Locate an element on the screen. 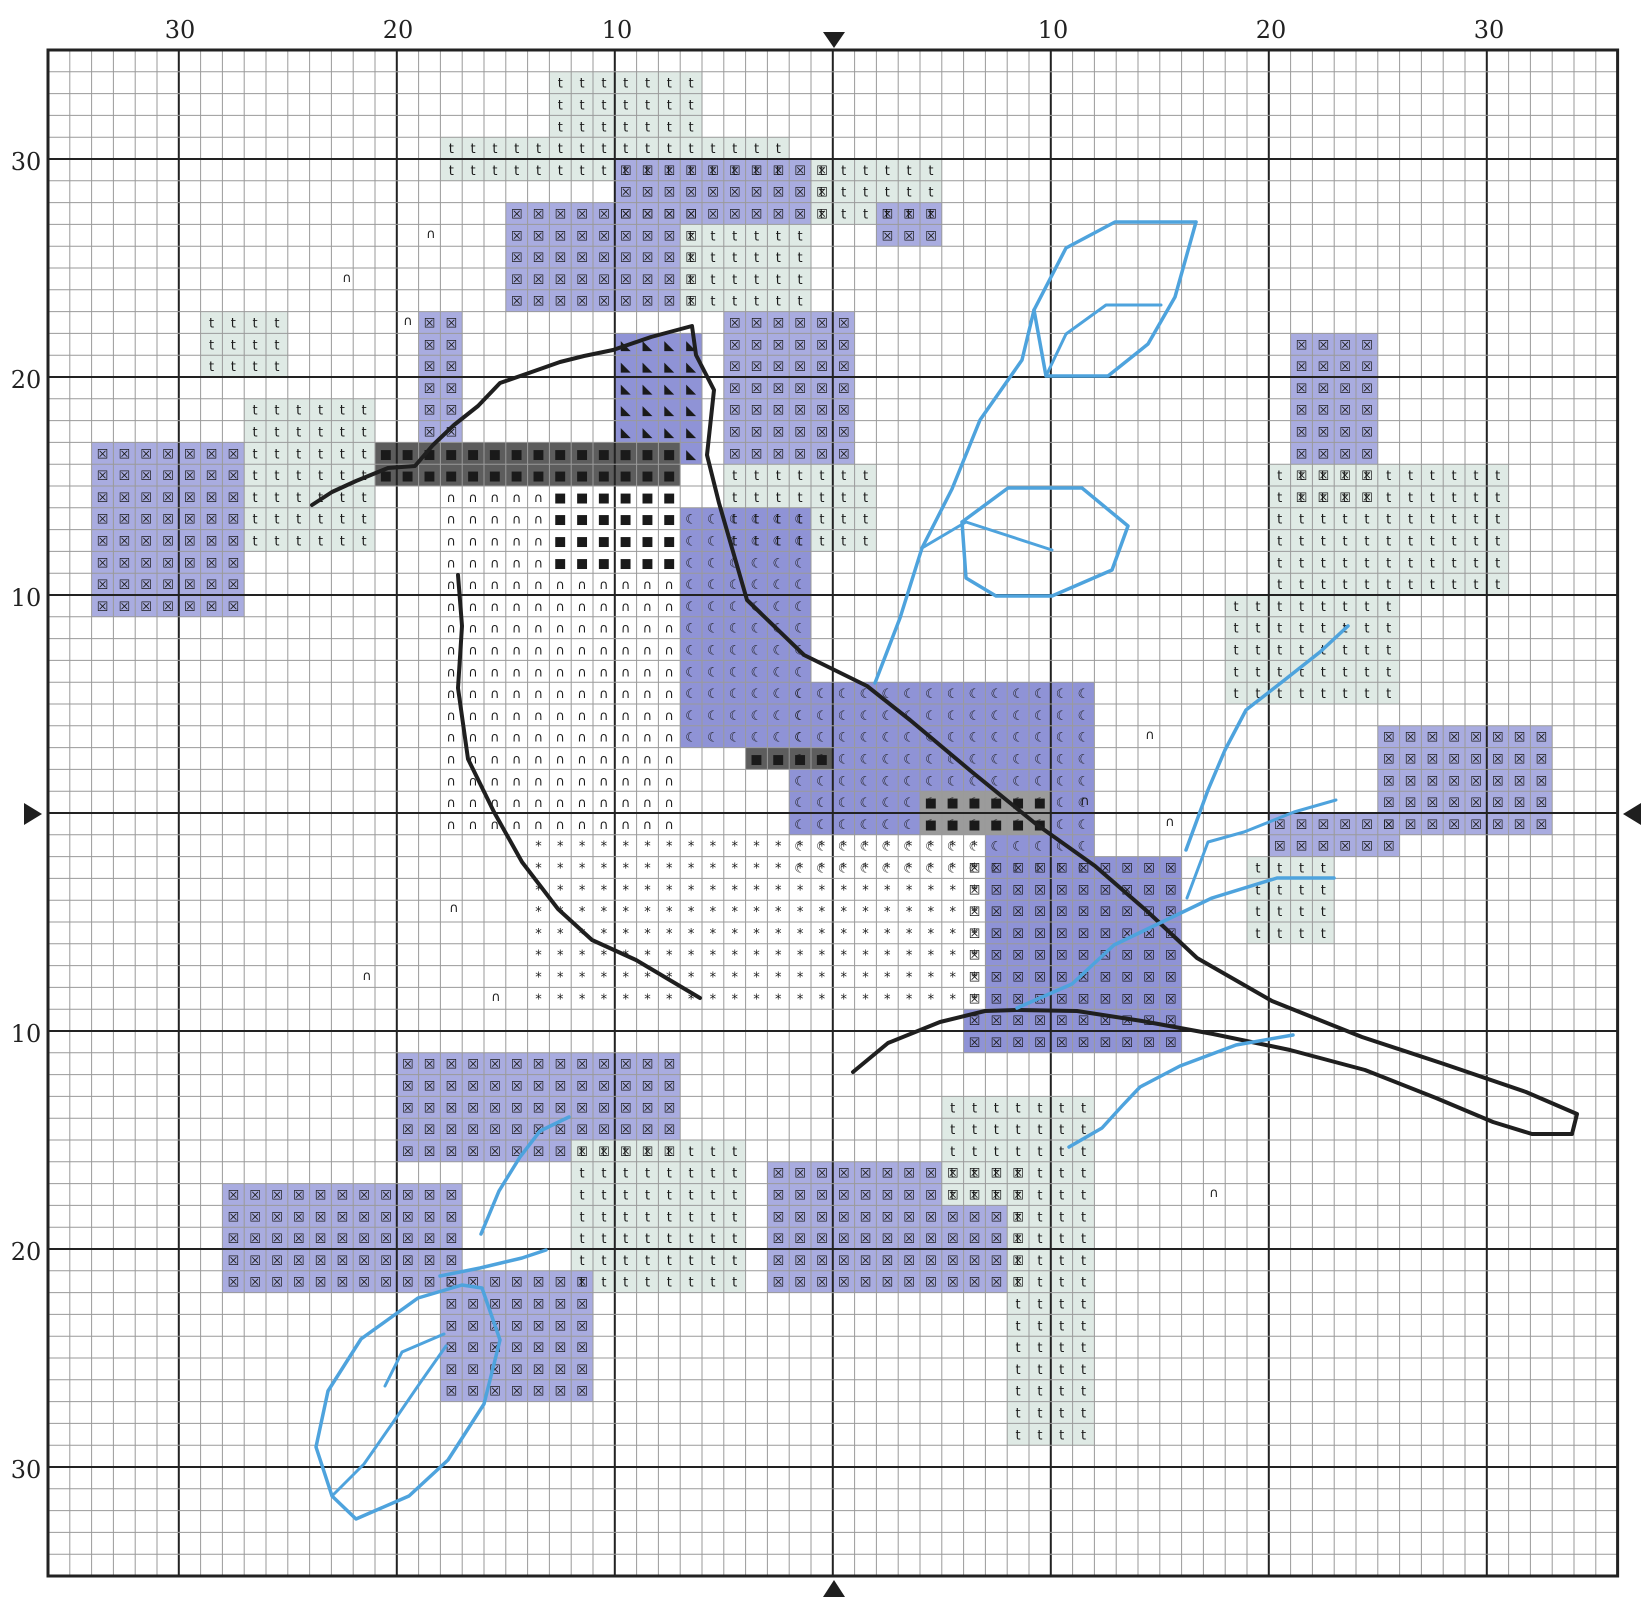 The height and width of the screenshot is (1597, 1641). left-foliage-green-symbol: t is located at coordinates (211, 367).